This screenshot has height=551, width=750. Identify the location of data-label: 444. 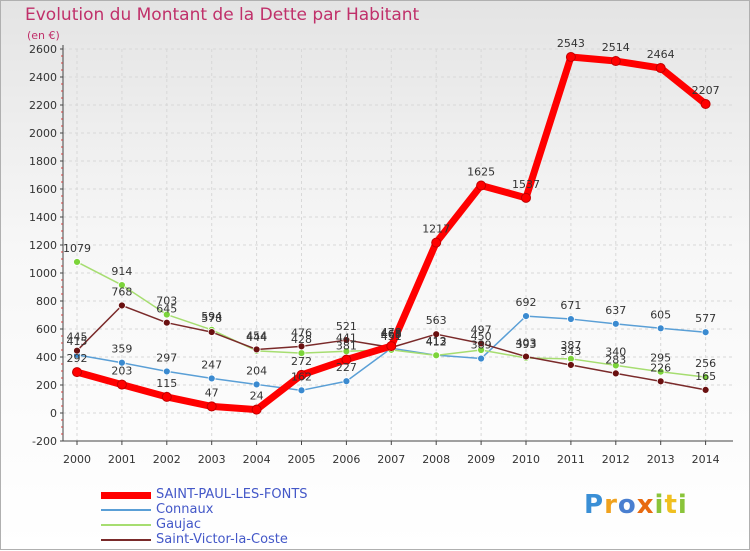
(256, 337).